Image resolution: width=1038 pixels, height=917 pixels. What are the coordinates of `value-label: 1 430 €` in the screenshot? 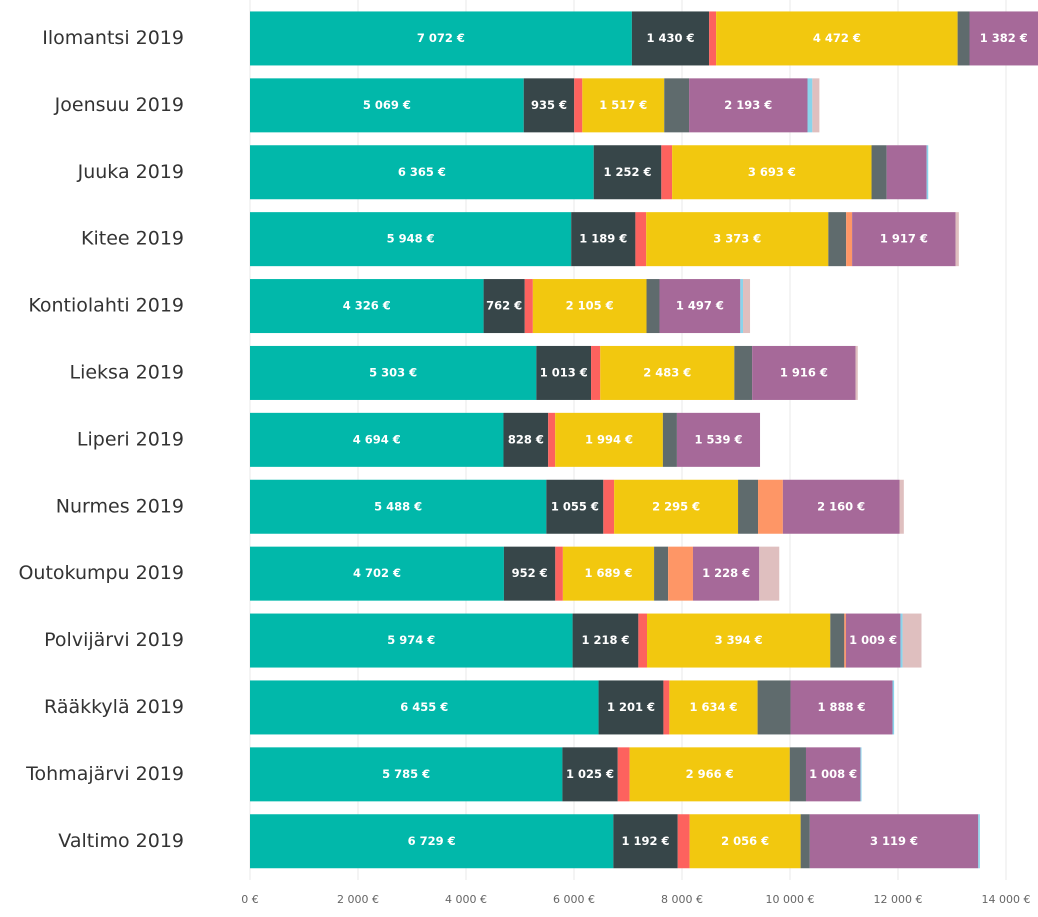 It's located at (670, 38).